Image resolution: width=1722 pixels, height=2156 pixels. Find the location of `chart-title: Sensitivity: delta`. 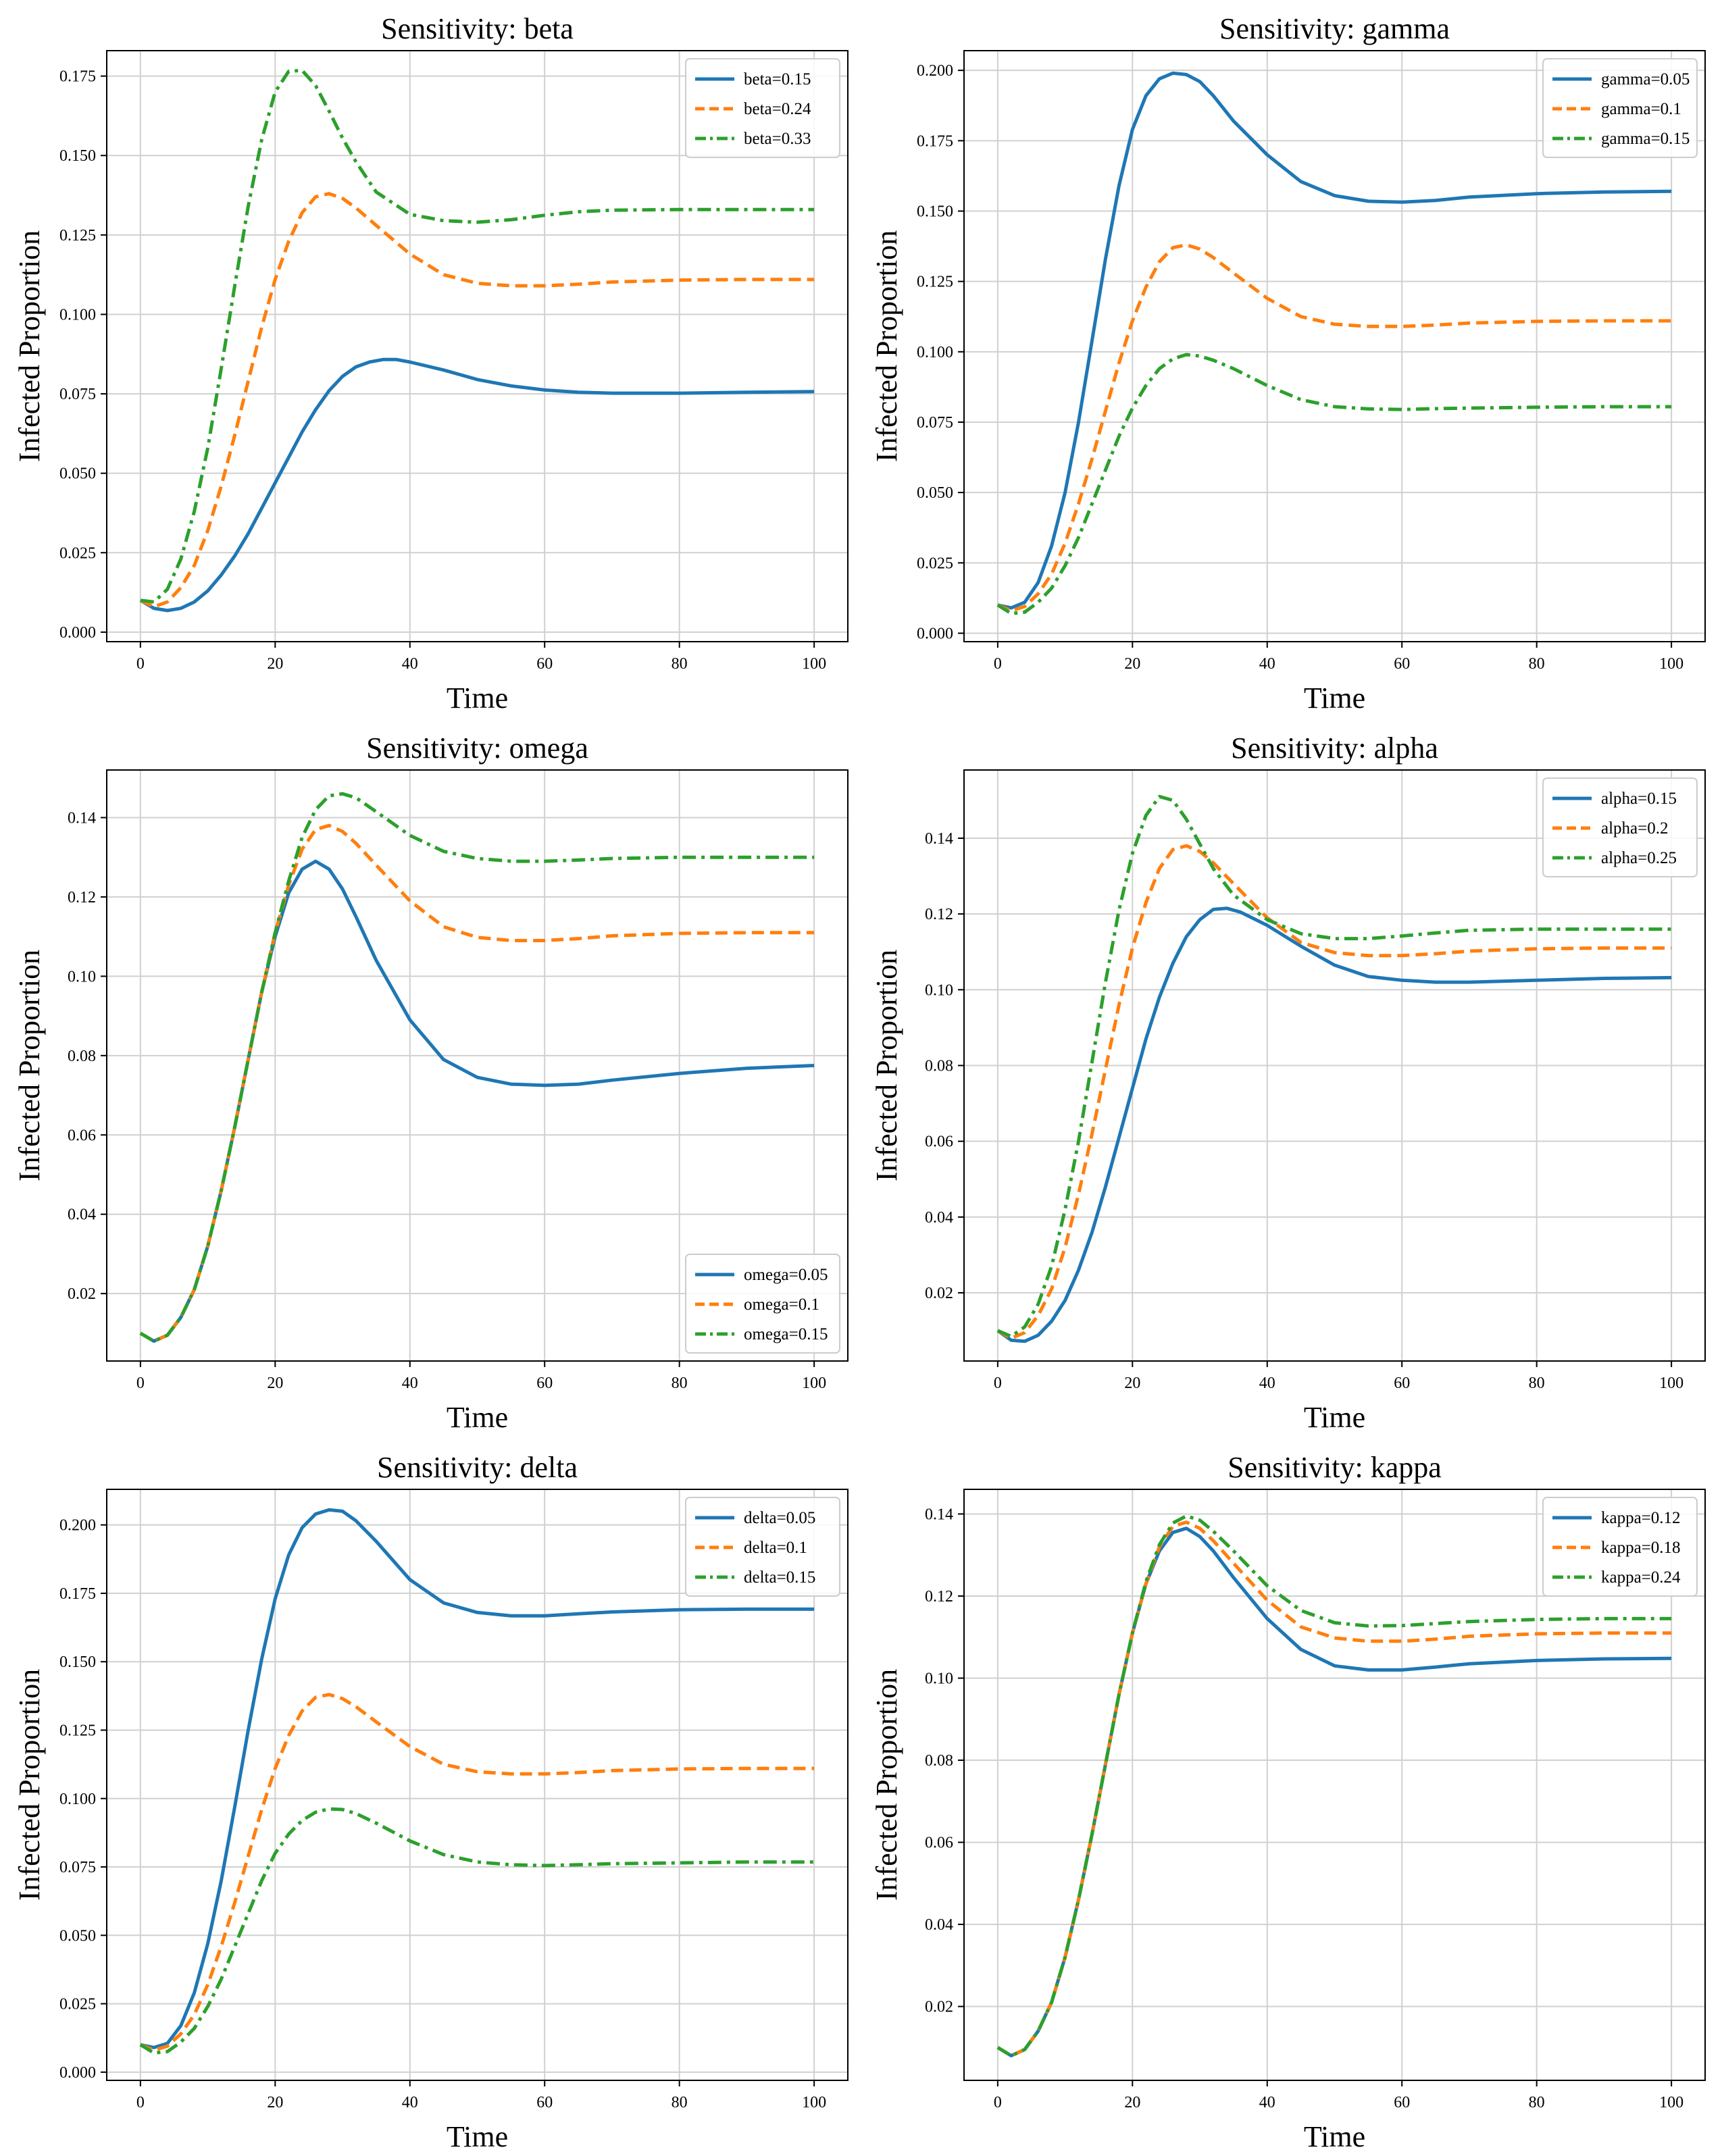

chart-title: Sensitivity: delta is located at coordinates (477, 1468).